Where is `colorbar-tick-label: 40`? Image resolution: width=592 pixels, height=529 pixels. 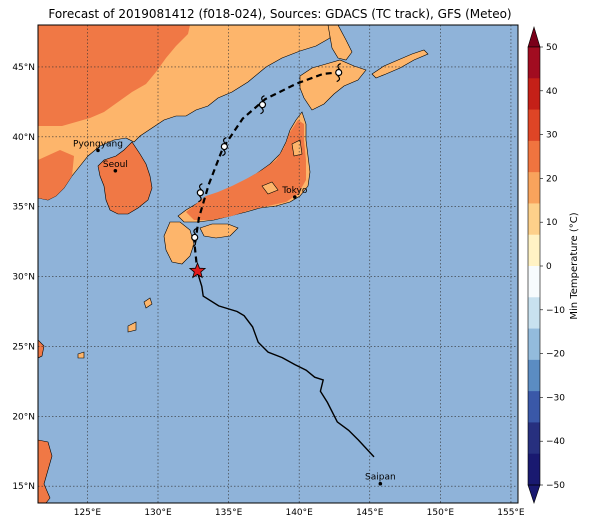 colorbar-tick-label: 40 is located at coordinates (552, 92).